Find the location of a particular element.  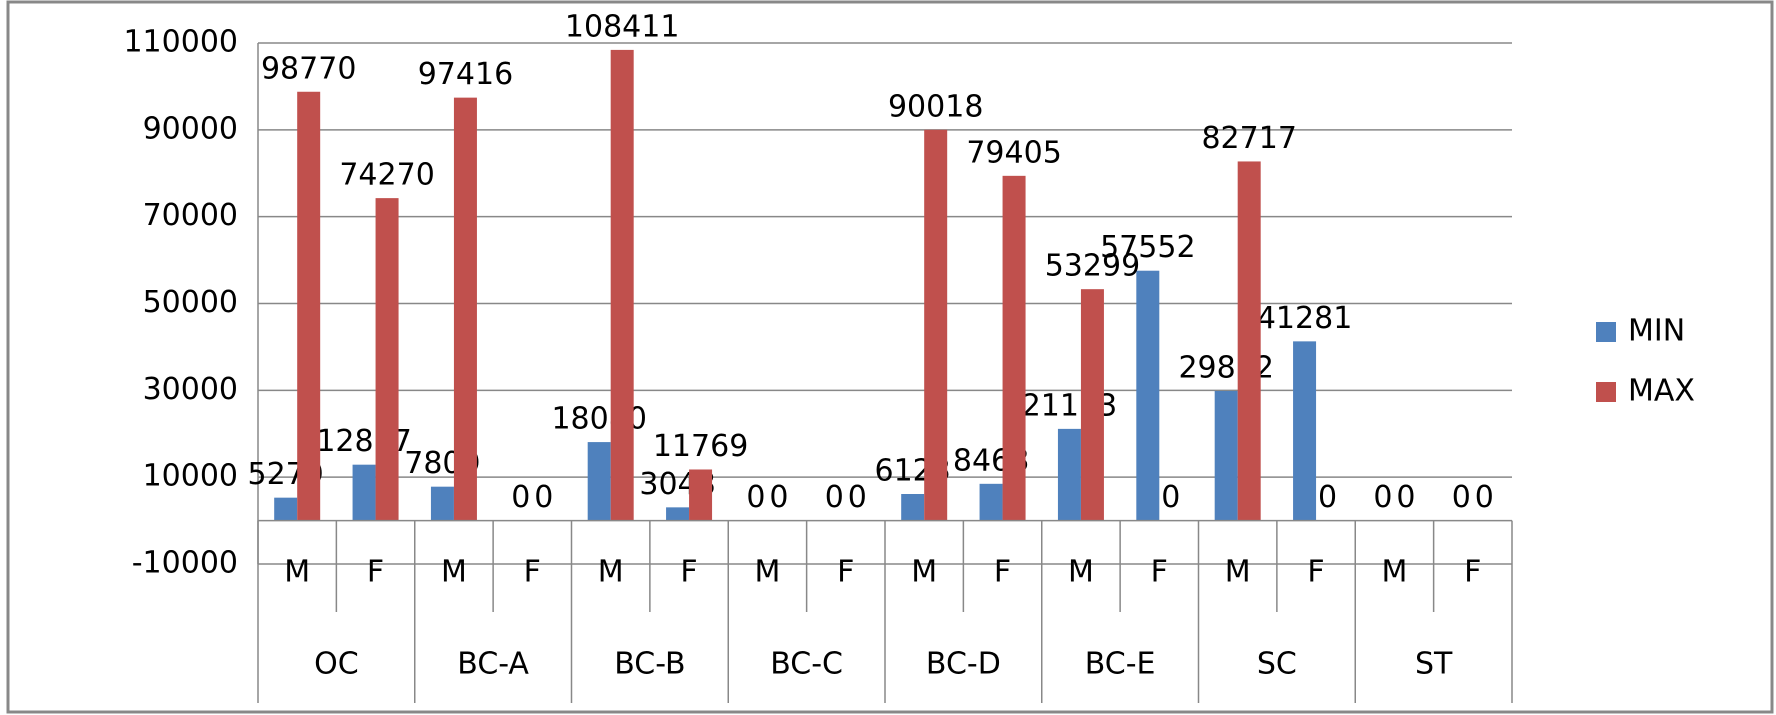

data-label: 90018 is located at coordinates (935, 106).